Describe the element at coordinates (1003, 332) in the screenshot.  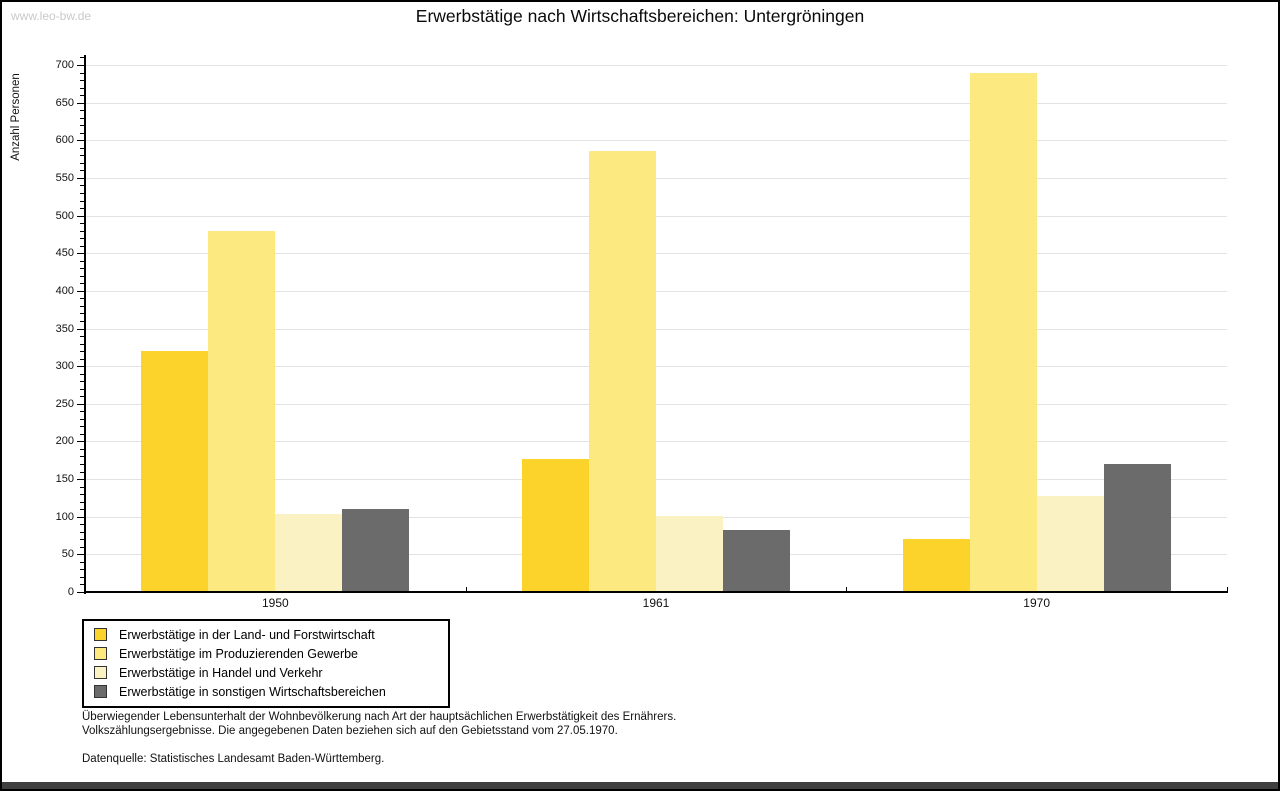
I see `bar-1970-series2` at that location.